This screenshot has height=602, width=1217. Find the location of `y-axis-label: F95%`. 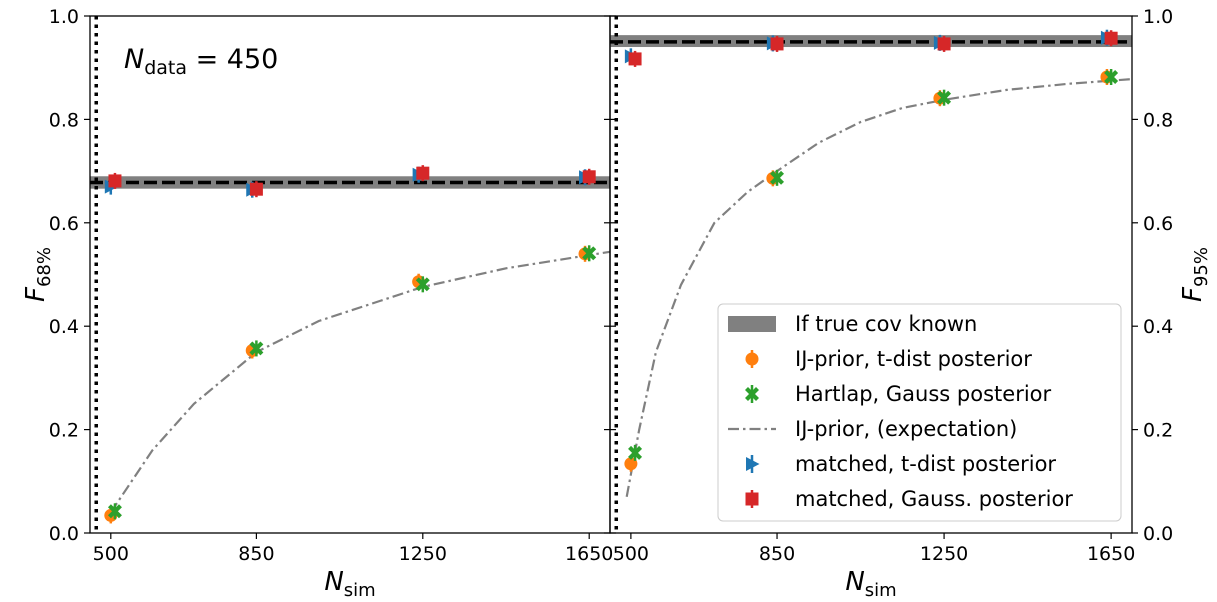

y-axis-label: F95% is located at coordinates (1195, 274).